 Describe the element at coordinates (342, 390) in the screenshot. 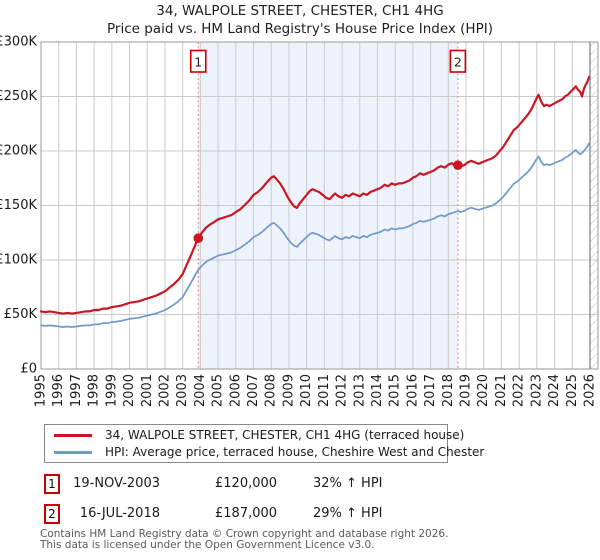

I see `svg-text: 2012` at that location.